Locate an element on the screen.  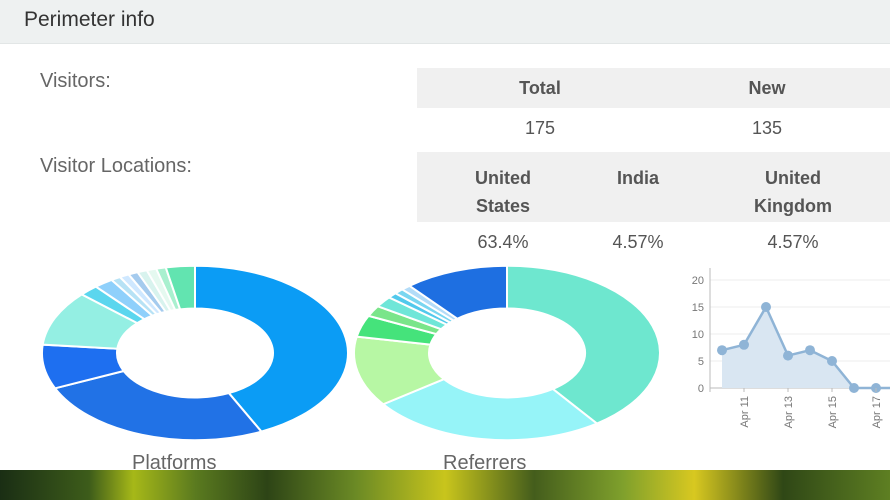
location-header-uk: United Kingdom is located at coordinates (793, 192).